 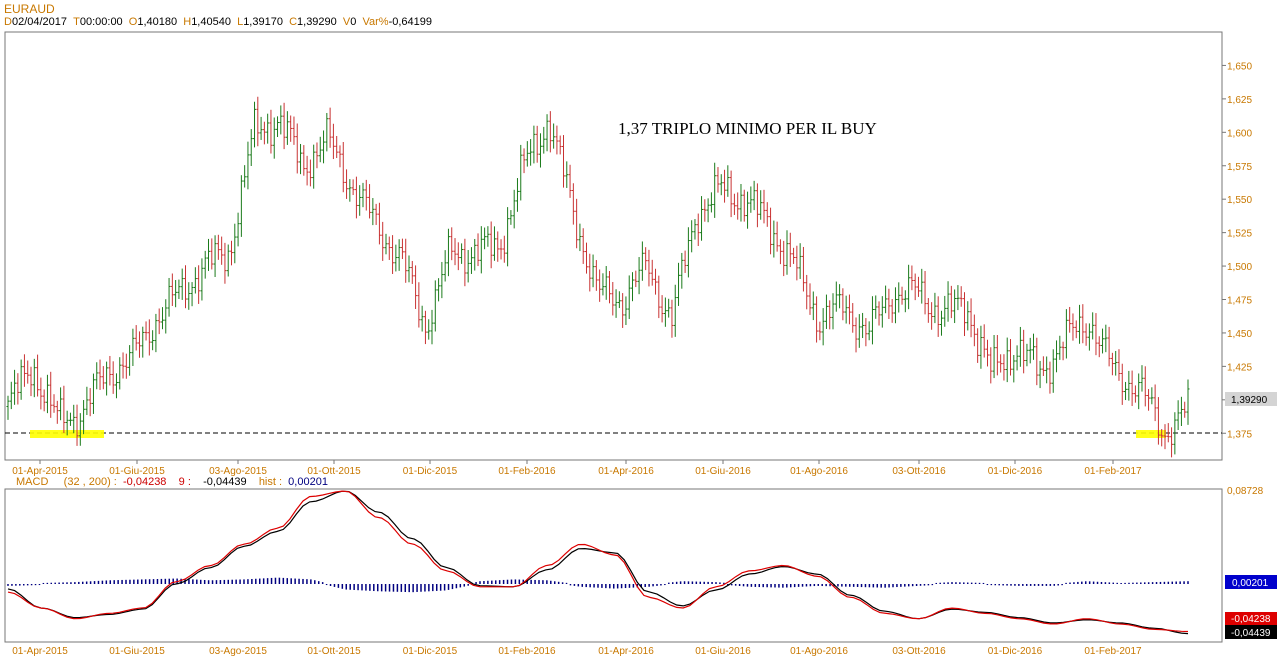 What do you see at coordinates (160, 22) in the screenshot?
I see `ohlc-value: 1,40180` at bounding box center [160, 22].